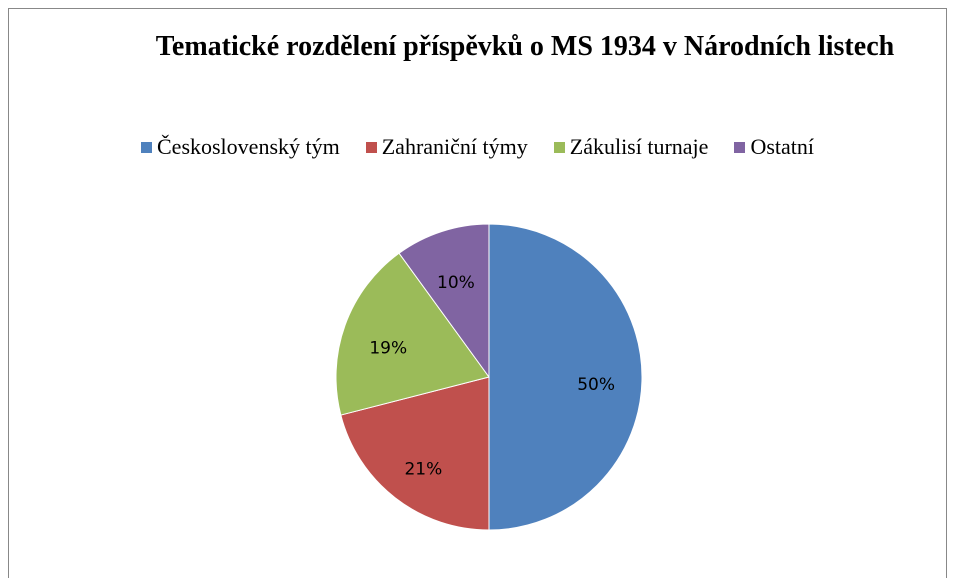  What do you see at coordinates (423, 470) in the screenshot?
I see `data-label: 21%` at bounding box center [423, 470].